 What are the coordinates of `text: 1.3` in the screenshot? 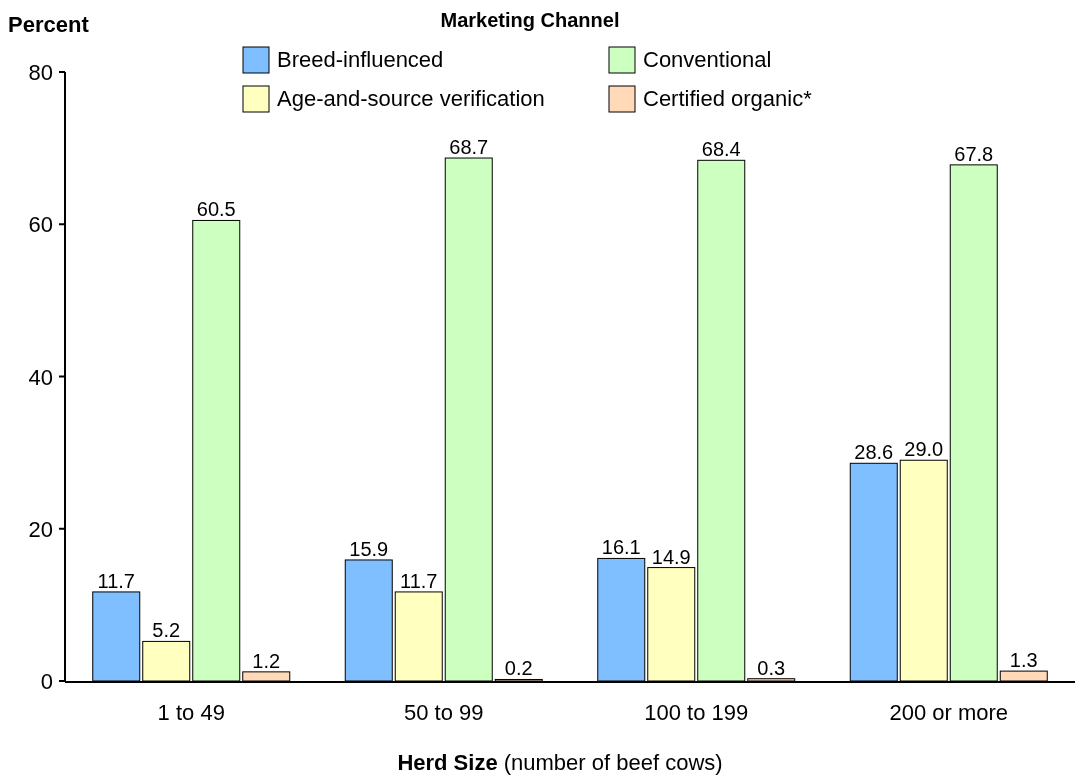 It's located at (1023, 660).